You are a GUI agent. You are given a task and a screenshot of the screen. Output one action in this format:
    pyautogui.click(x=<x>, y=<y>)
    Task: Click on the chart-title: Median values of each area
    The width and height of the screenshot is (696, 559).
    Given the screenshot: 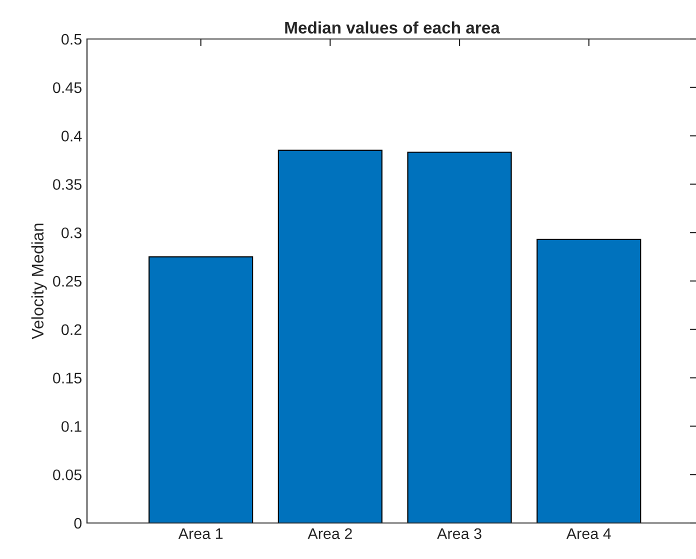 What is the action you would take?
    pyautogui.click(x=392, y=27)
    